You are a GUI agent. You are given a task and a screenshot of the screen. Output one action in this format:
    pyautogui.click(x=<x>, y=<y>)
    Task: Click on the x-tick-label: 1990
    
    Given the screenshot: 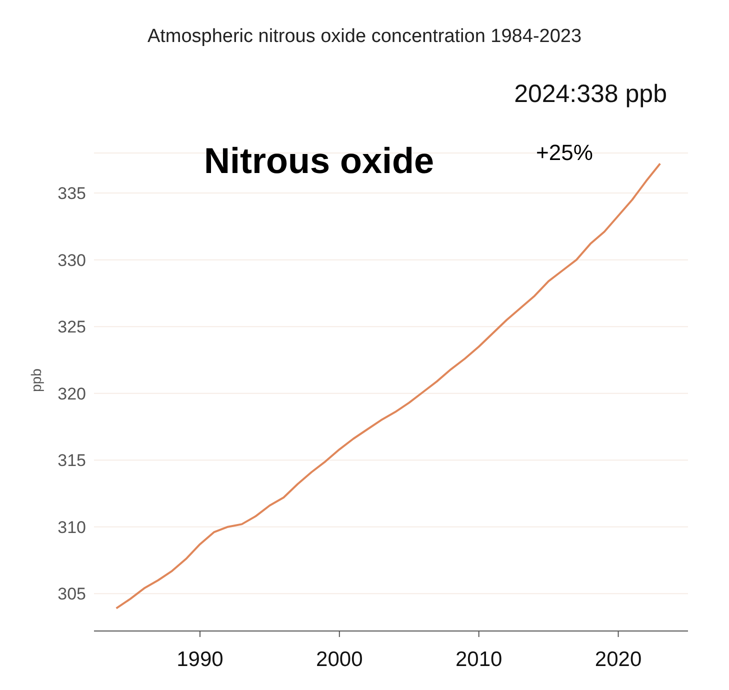 What is the action you would take?
    pyautogui.click(x=200, y=659)
    